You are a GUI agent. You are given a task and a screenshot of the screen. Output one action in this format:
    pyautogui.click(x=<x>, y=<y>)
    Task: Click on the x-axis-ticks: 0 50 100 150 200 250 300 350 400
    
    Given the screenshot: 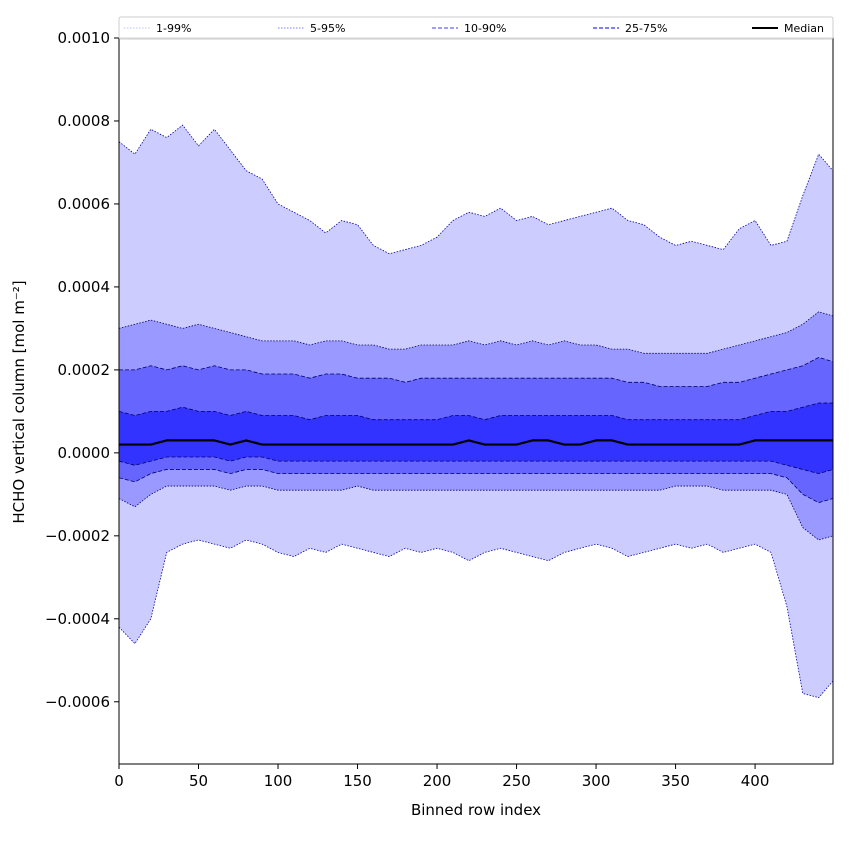 What is the action you would take?
    pyautogui.click(x=441, y=777)
    